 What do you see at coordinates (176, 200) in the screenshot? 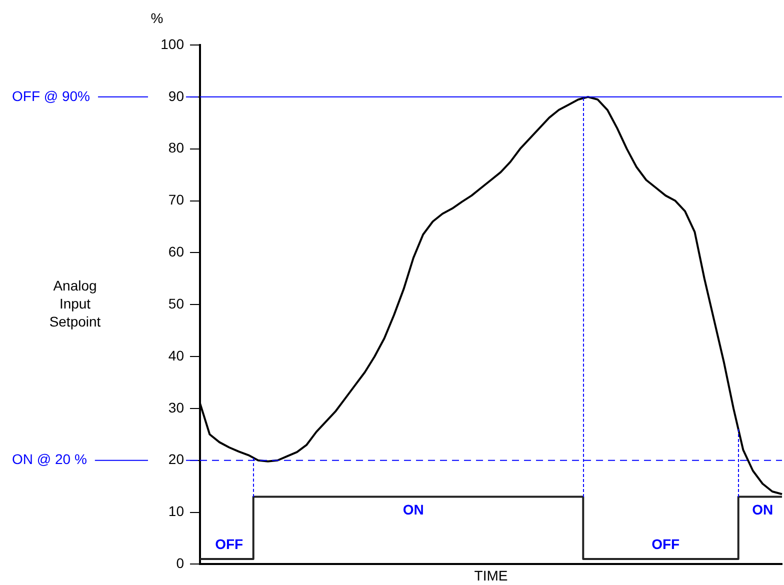
I see `y-tick-label: 70` at bounding box center [176, 200].